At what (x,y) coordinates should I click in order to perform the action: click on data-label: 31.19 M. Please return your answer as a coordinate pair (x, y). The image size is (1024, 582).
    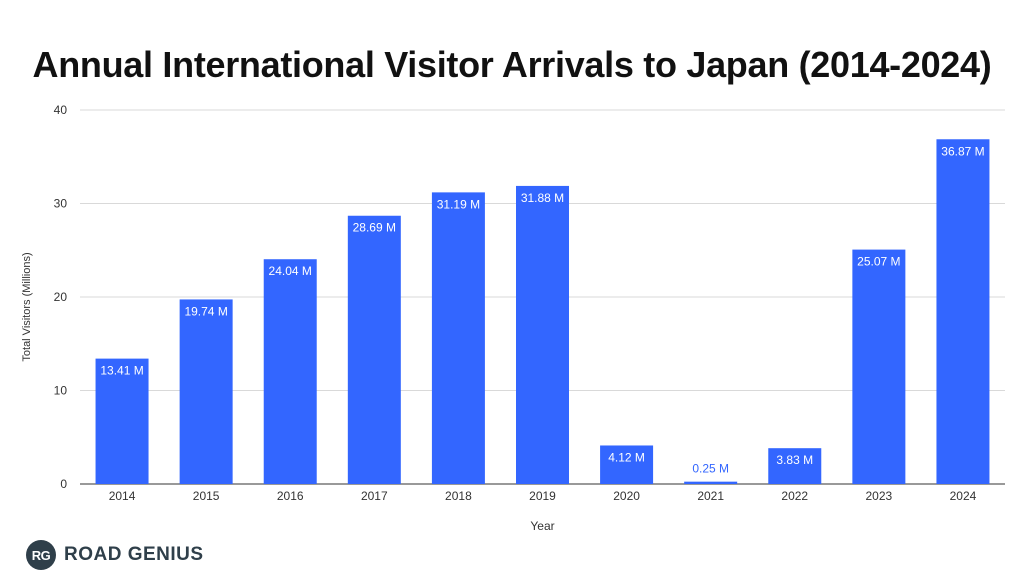
    Looking at the image, I should click on (458, 204).